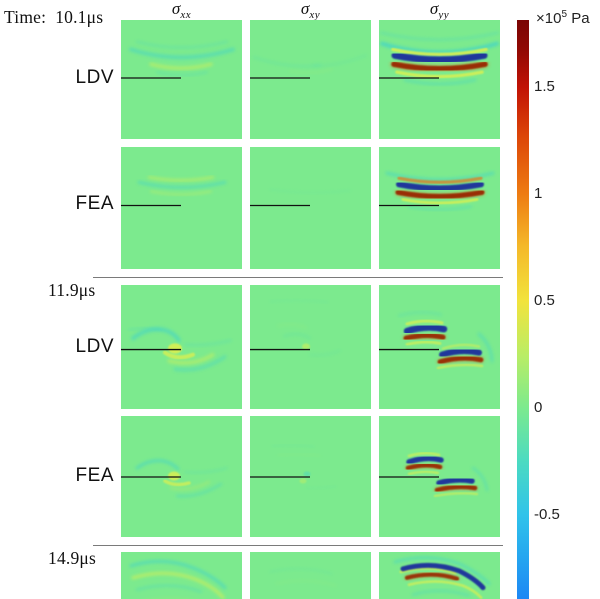 The width and height of the screenshot is (600, 599). I want to click on time-label-3: 14.9μs, so click(72, 558).